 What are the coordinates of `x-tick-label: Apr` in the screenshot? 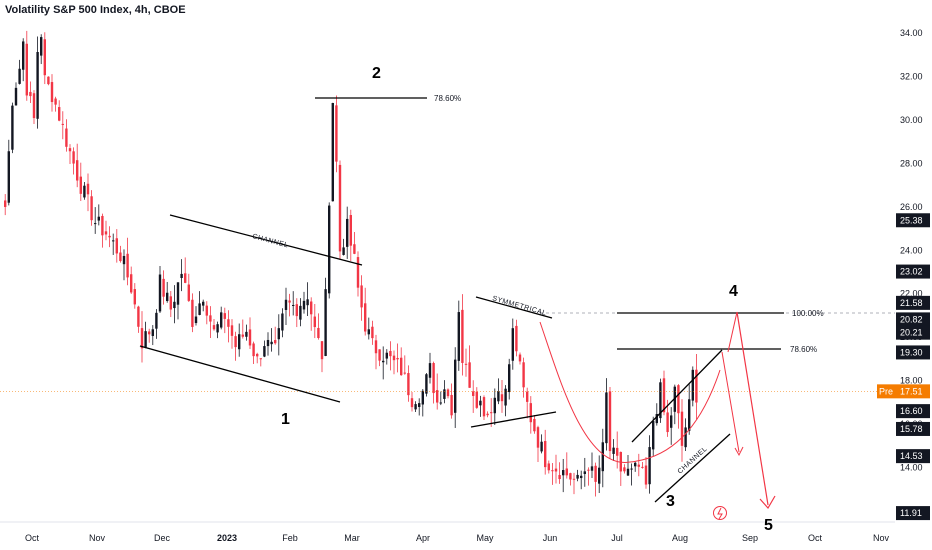 It's located at (423, 538).